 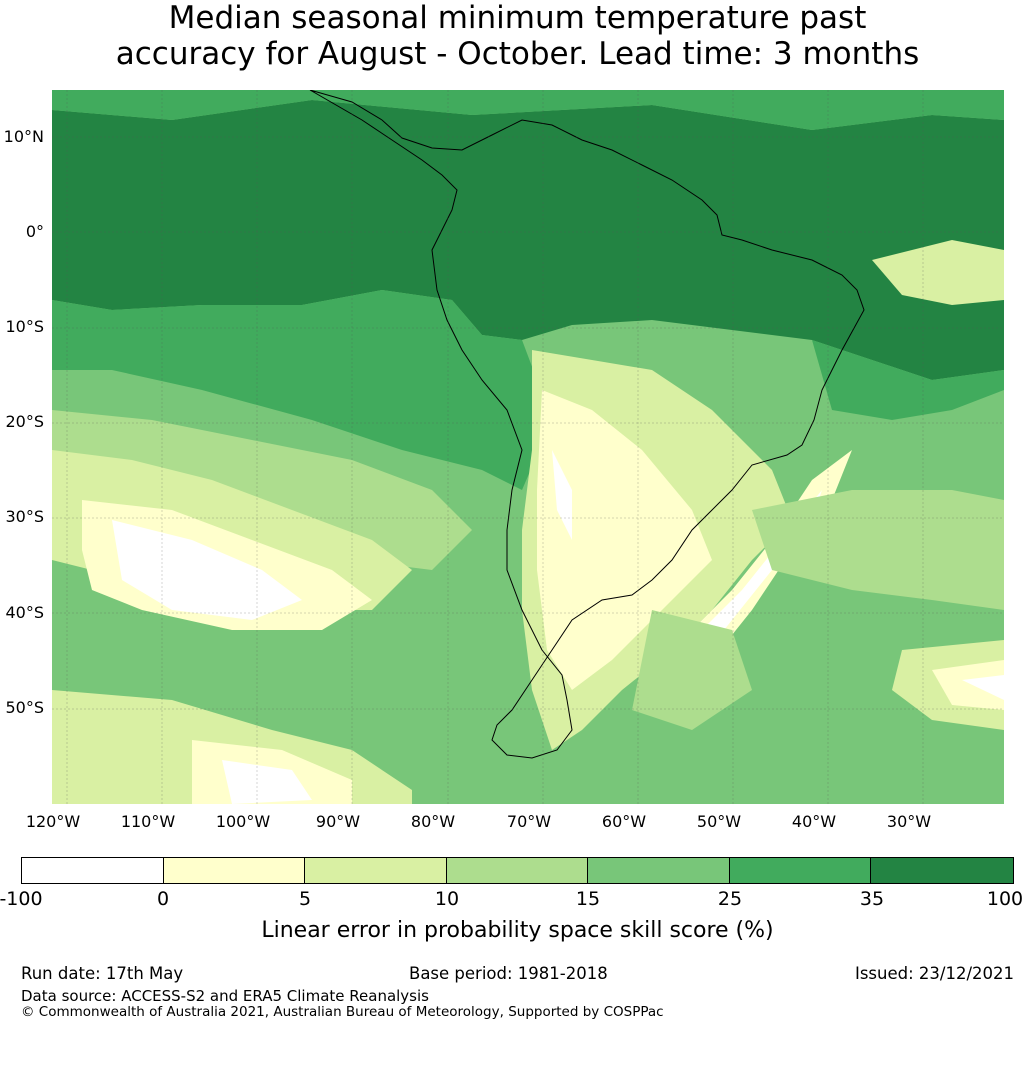 I want to click on lat-label: 10°N, so click(x=23, y=136).